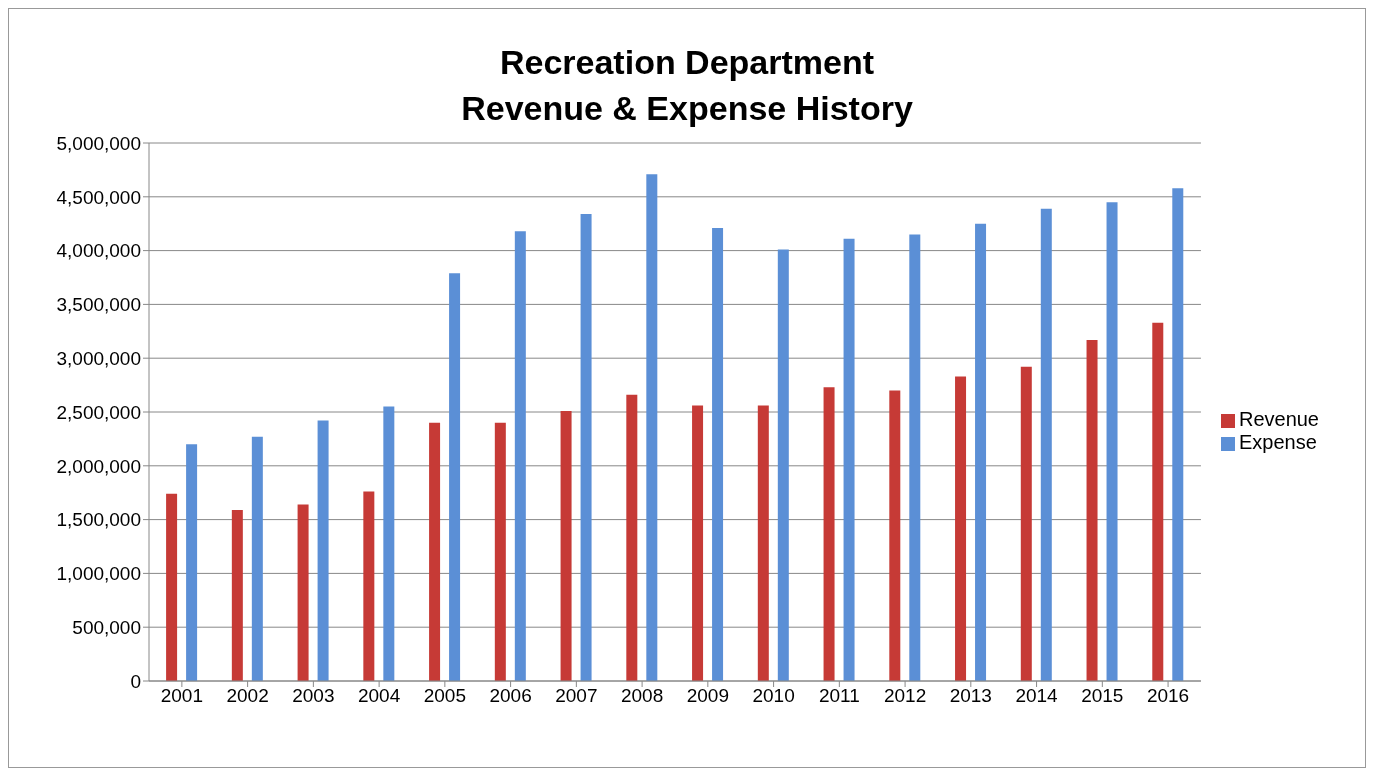  Describe the element at coordinates (98, 412) in the screenshot. I see `y-tick-label: 2,500,000` at that location.